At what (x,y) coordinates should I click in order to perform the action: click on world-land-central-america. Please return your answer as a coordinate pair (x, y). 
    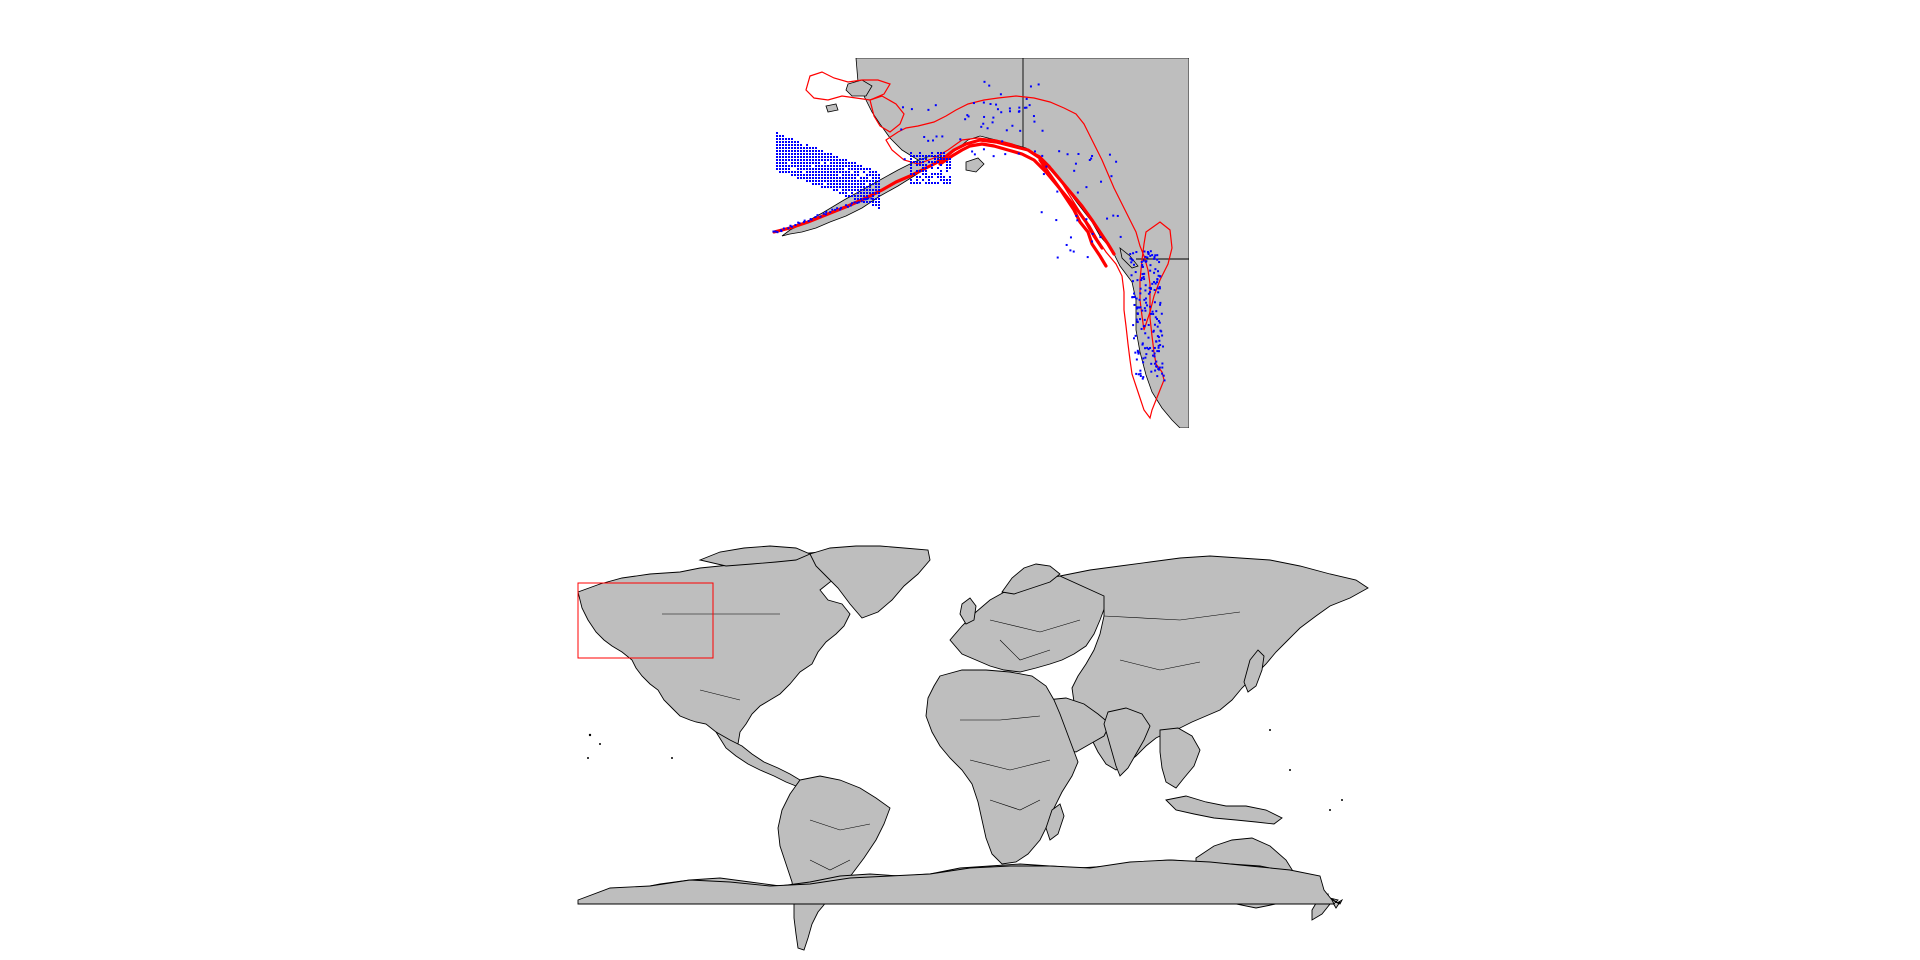
    Looking at the image, I should click on (758, 759).